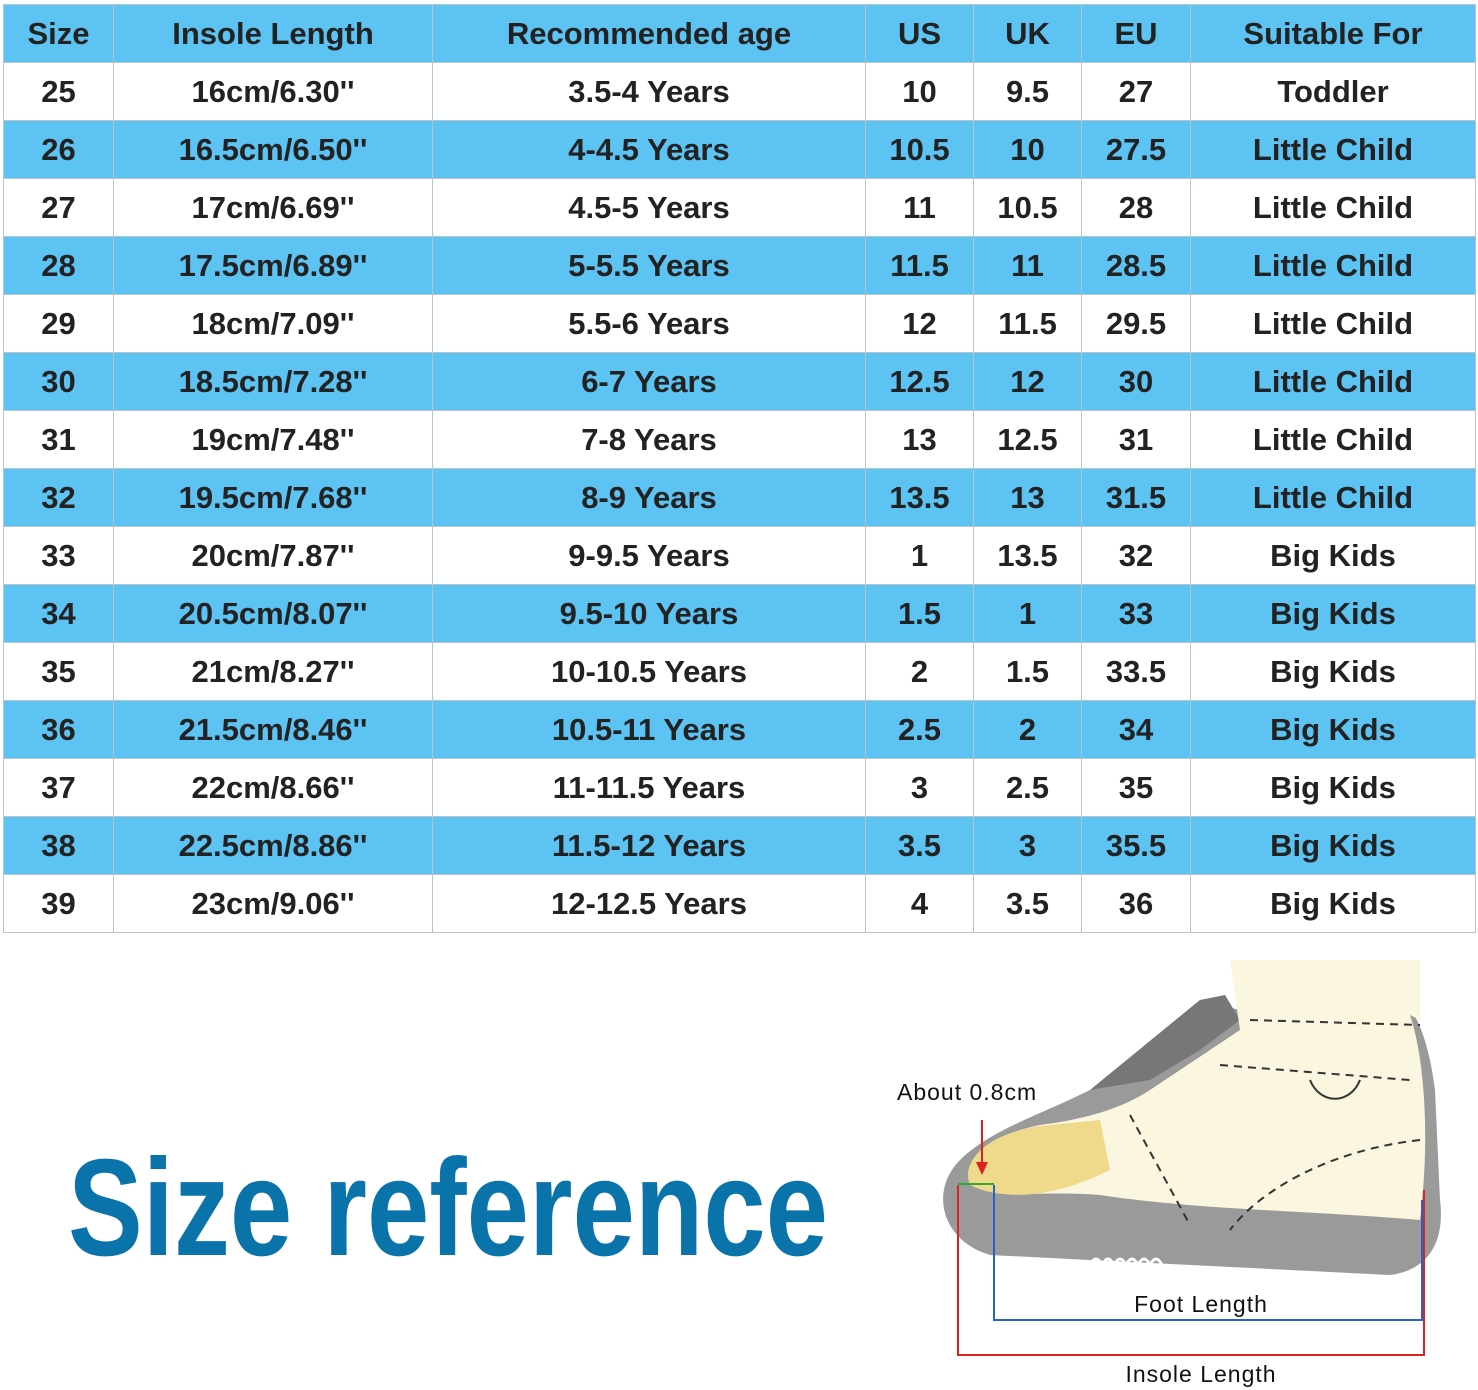  What do you see at coordinates (273, 265) in the screenshot?
I see `cell: 17.5cm/6.89''` at bounding box center [273, 265].